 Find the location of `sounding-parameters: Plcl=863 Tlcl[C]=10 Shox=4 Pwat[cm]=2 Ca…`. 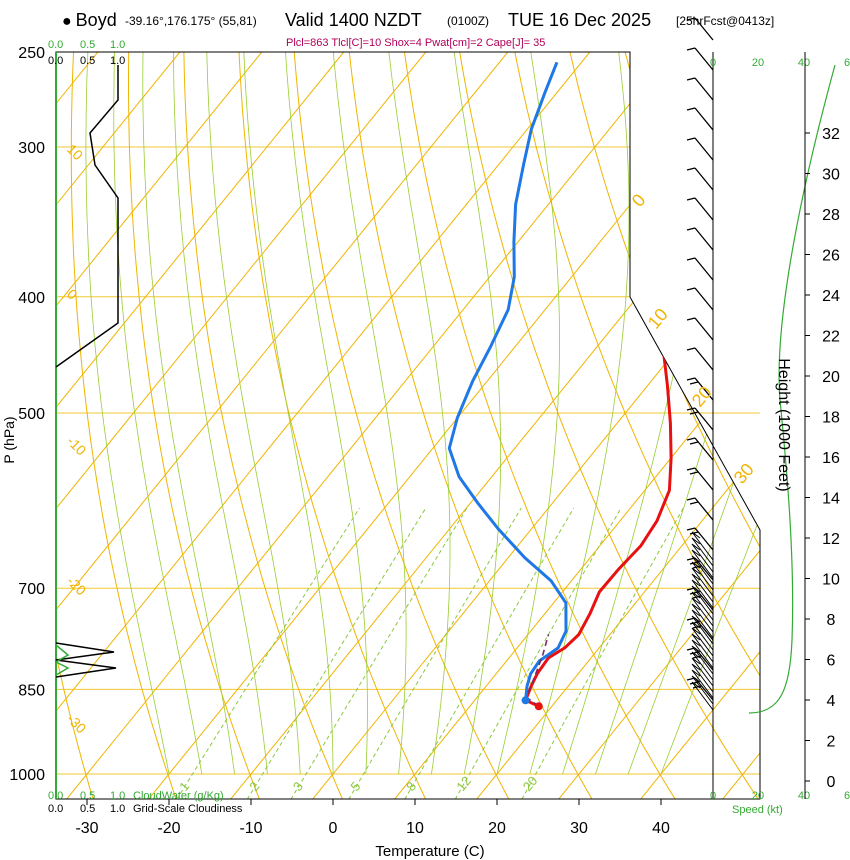

sounding-parameters: Plcl=863 Tlcl[C]=10 Shox=4 Pwat[cm]=2 Ca… is located at coordinates (416, 43).